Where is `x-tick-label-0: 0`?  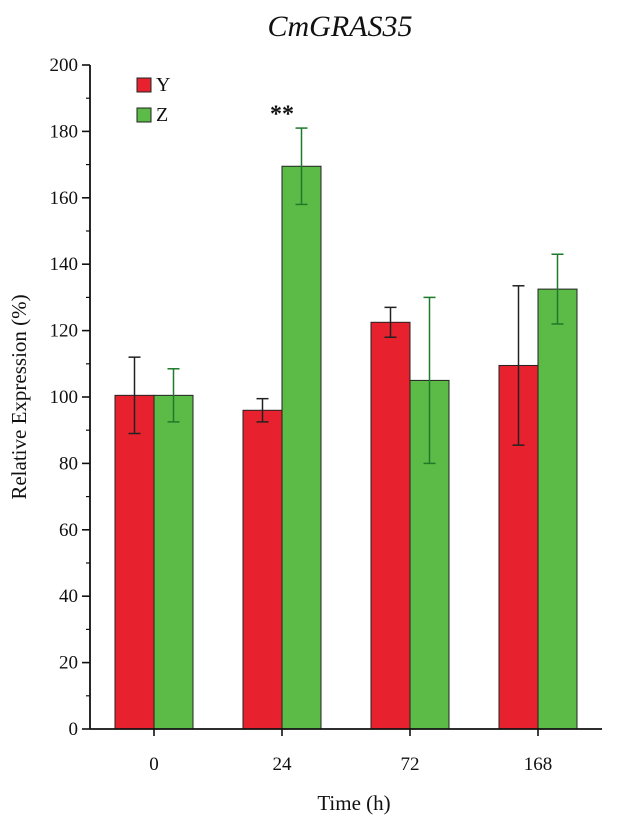 x-tick-label-0: 0 is located at coordinates (154, 764).